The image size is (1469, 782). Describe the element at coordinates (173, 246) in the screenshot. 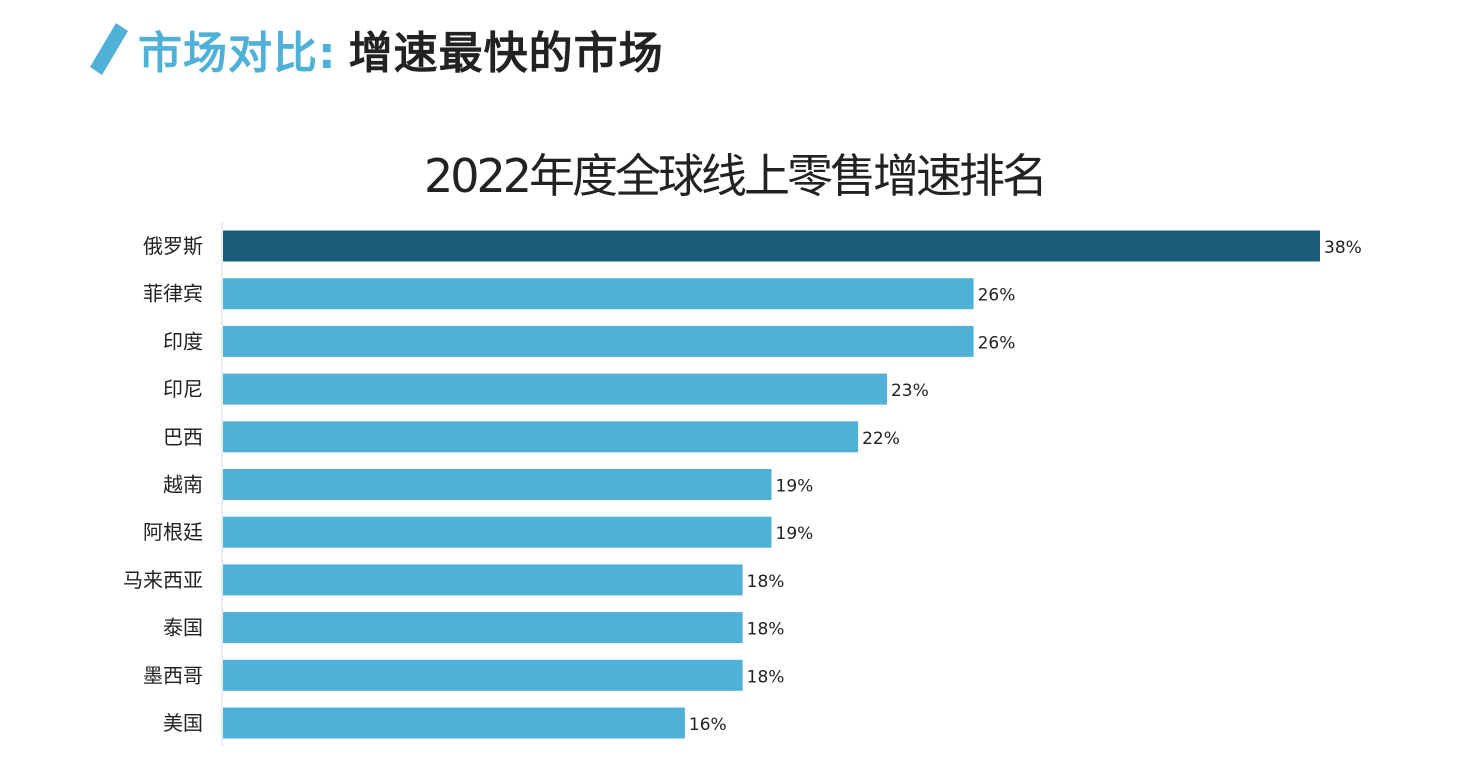

I see `category-label-0: 俄罗斯` at that location.